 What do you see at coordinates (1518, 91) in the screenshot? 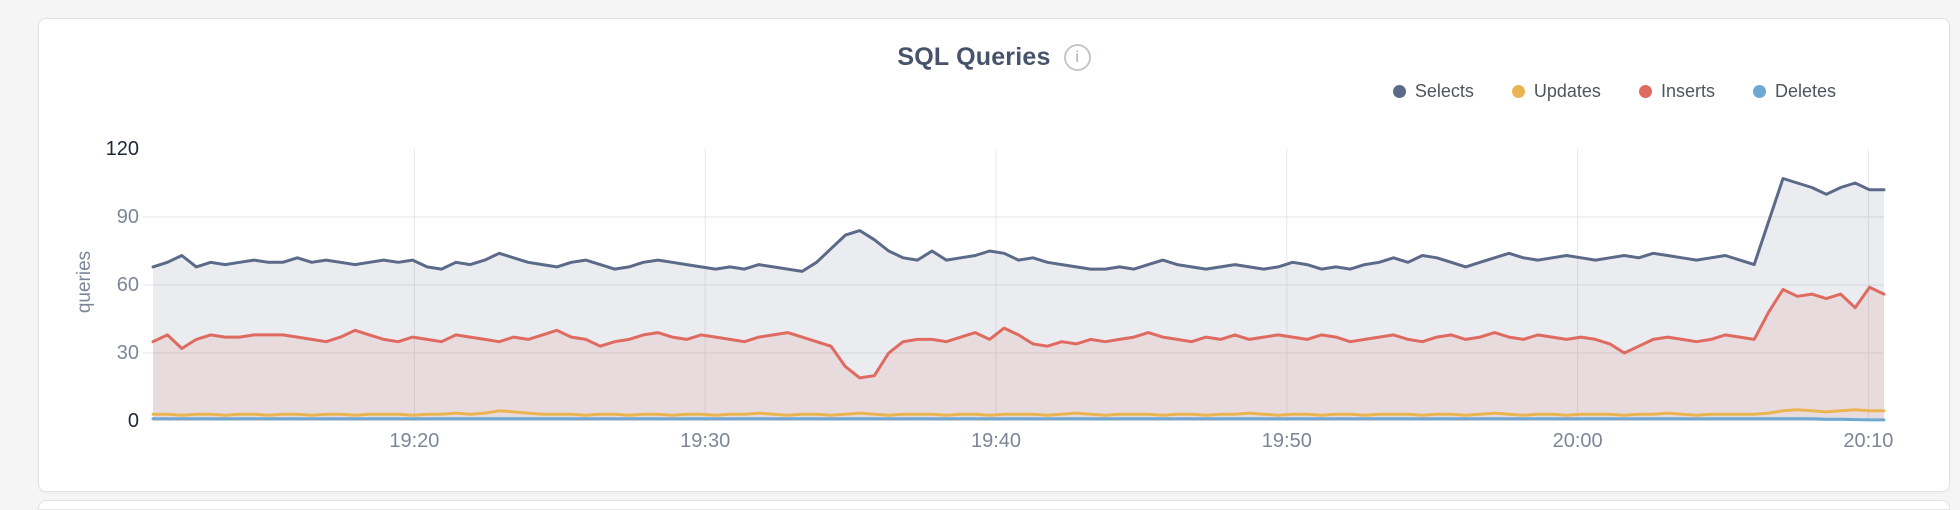
I see `legend-dot-updates` at bounding box center [1518, 91].